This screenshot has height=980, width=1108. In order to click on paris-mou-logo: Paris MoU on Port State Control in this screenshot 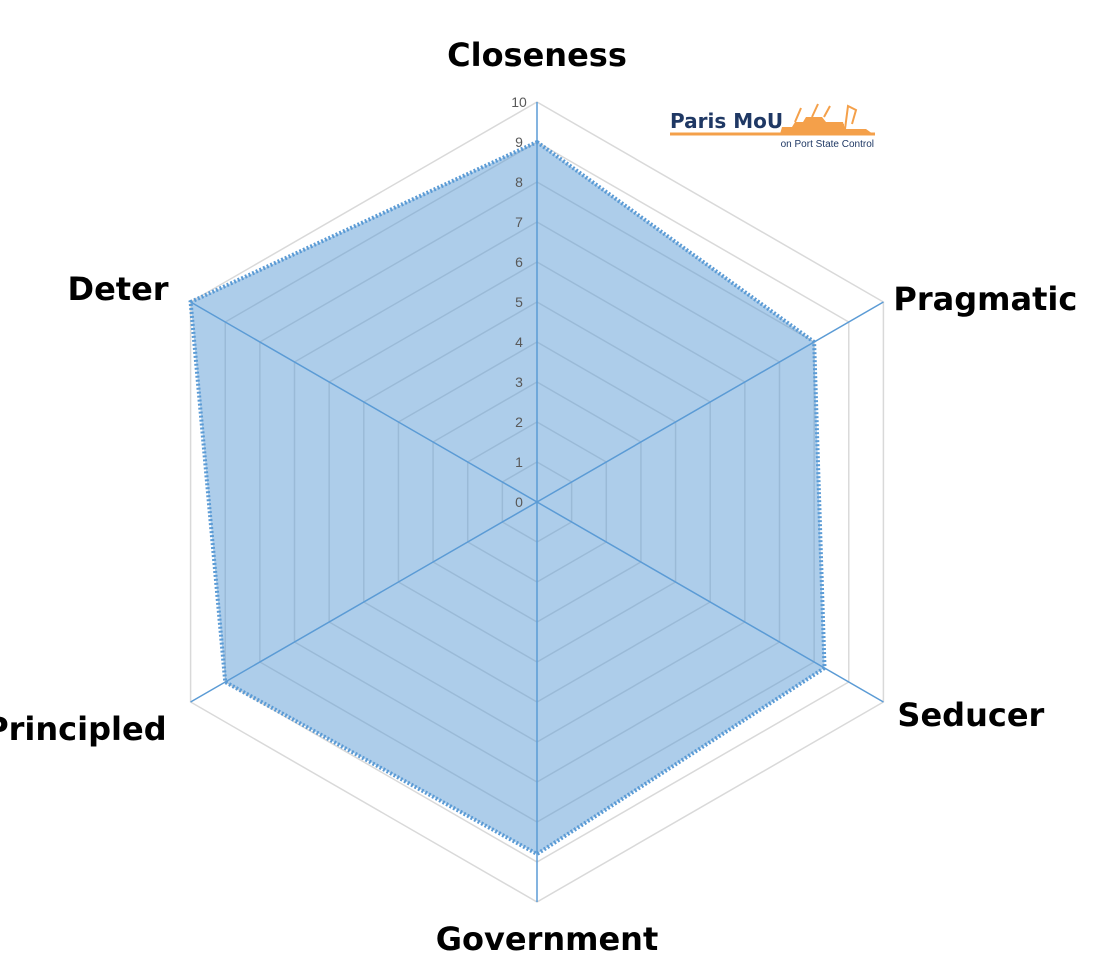, I will do `click(772, 126)`.